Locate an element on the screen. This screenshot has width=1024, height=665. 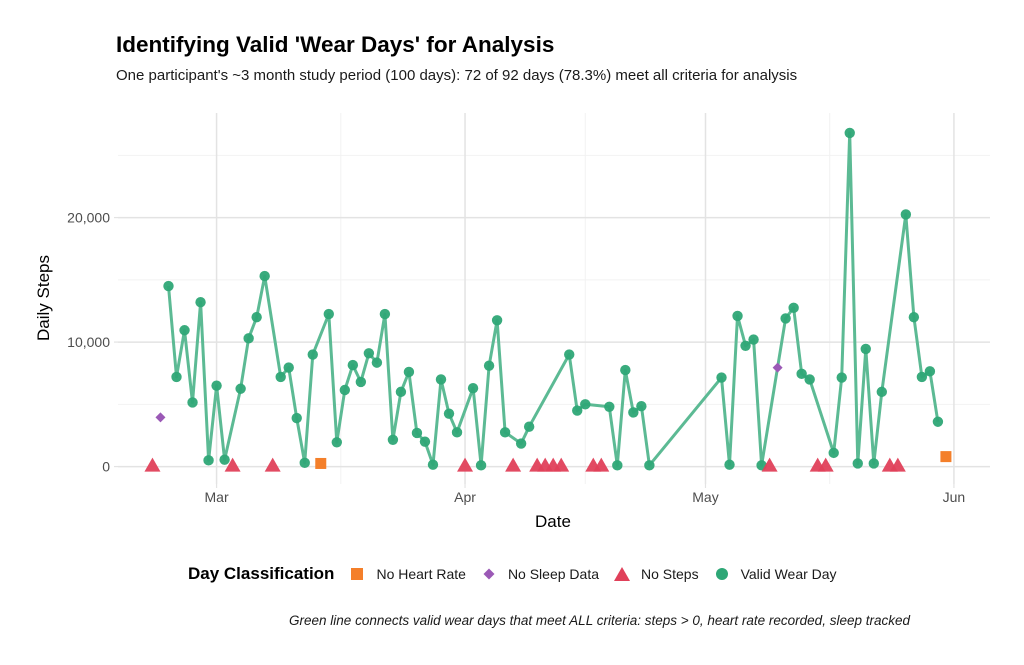
x-tick-label: May is located at coordinates (705, 497).